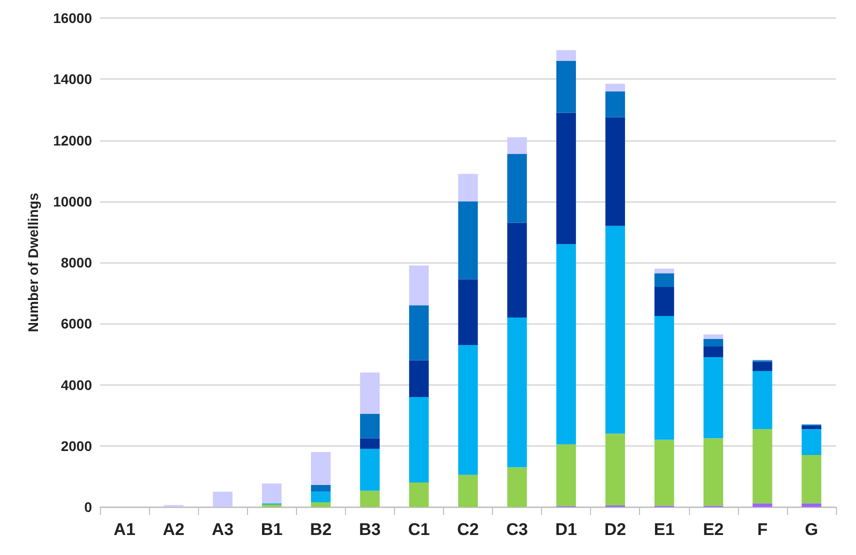 The image size is (856, 555). I want to click on x-tick-label: C3, so click(517, 529).